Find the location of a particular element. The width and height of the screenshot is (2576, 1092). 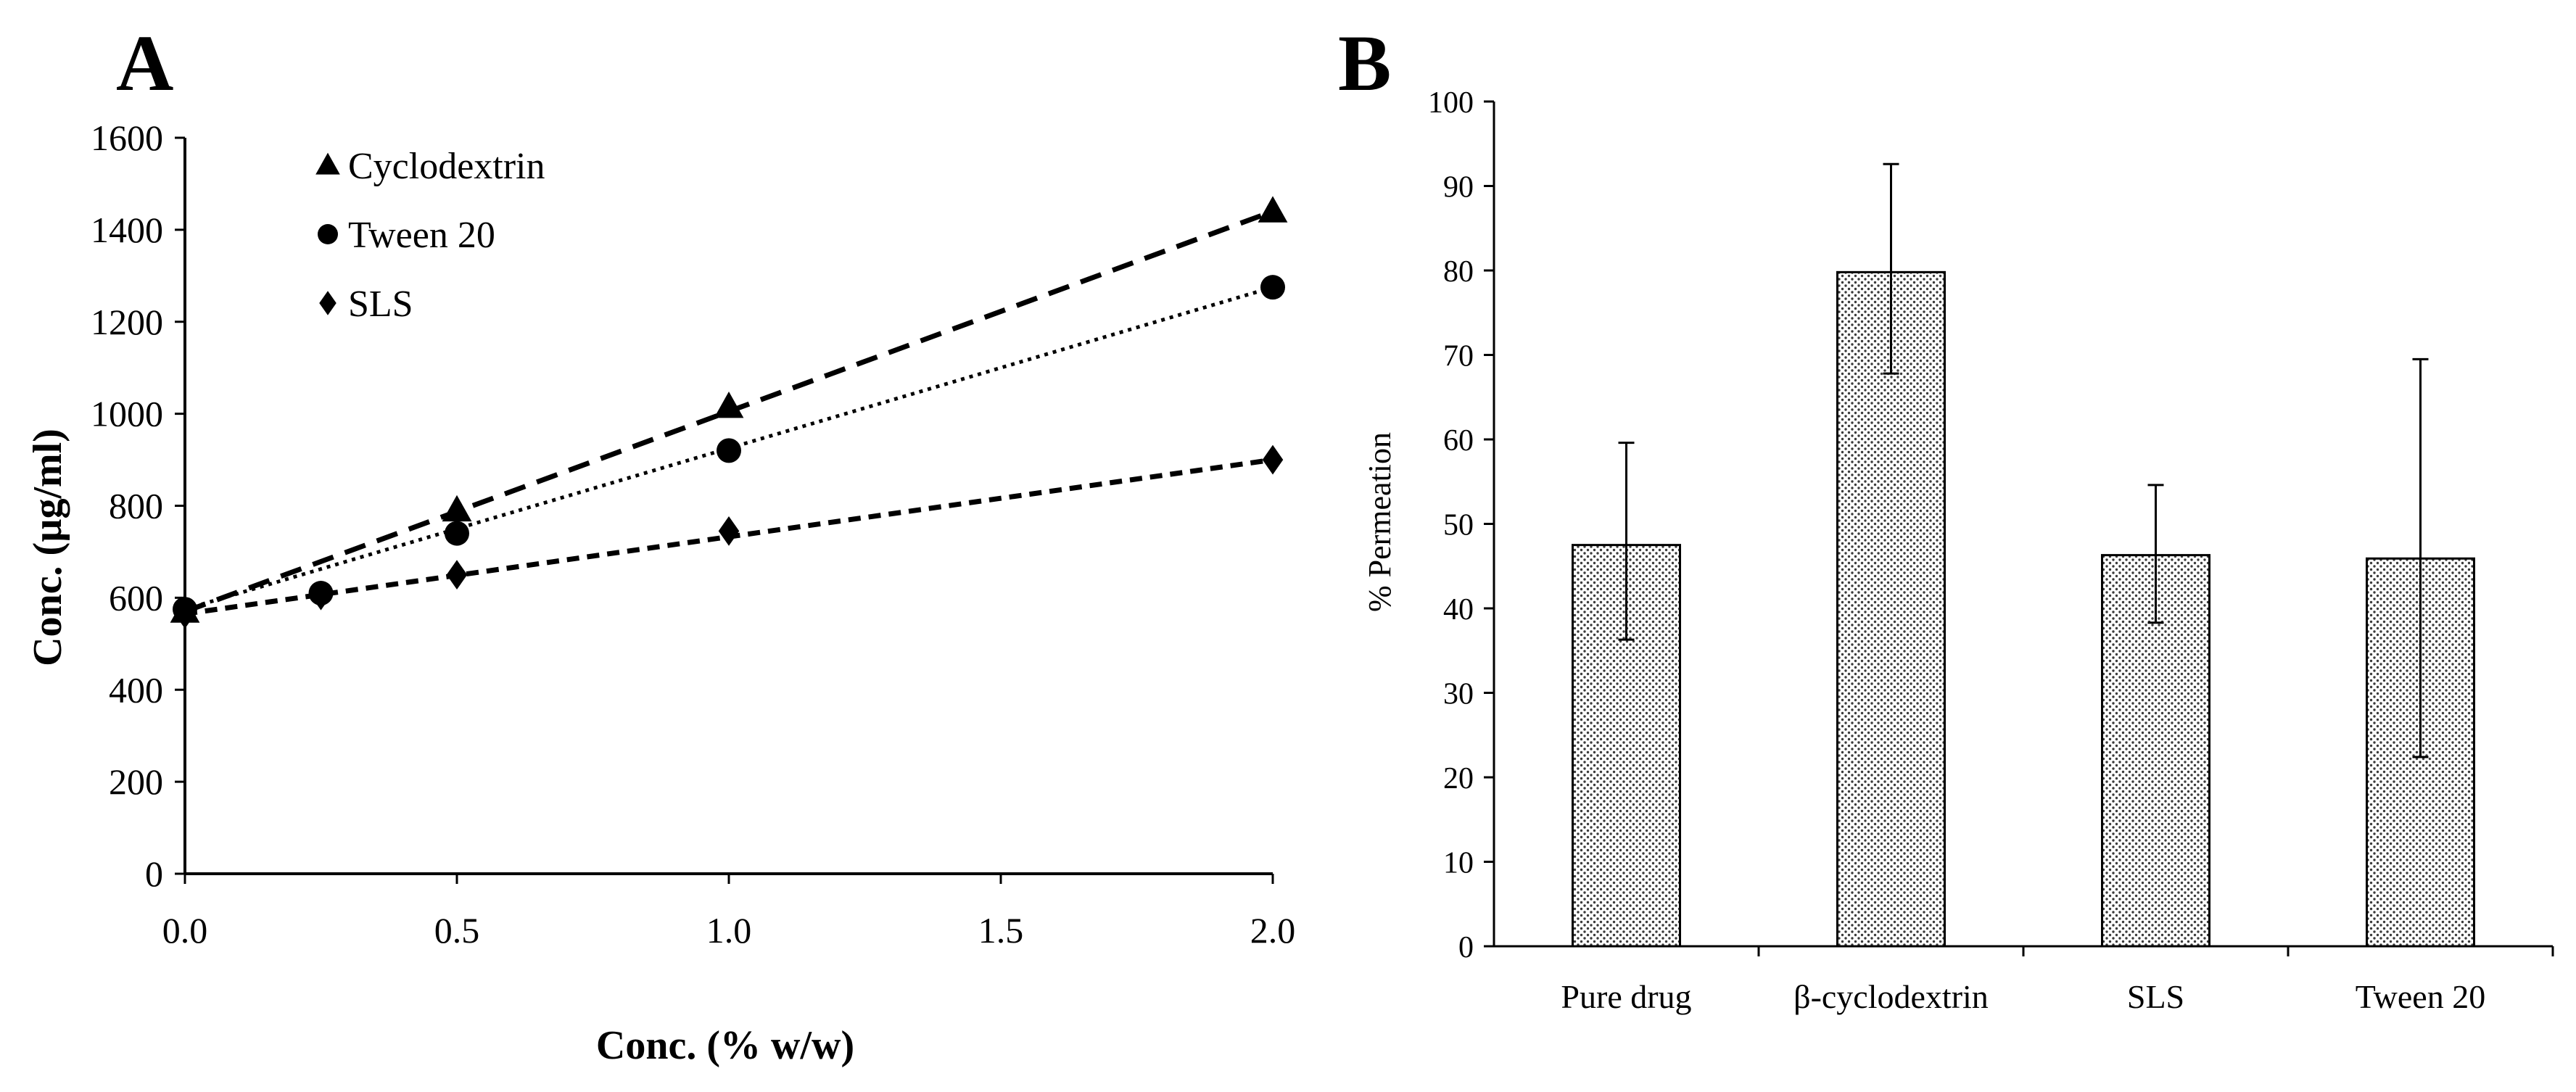

panel-a-y-tick-label: 0 is located at coordinates (154, 873).